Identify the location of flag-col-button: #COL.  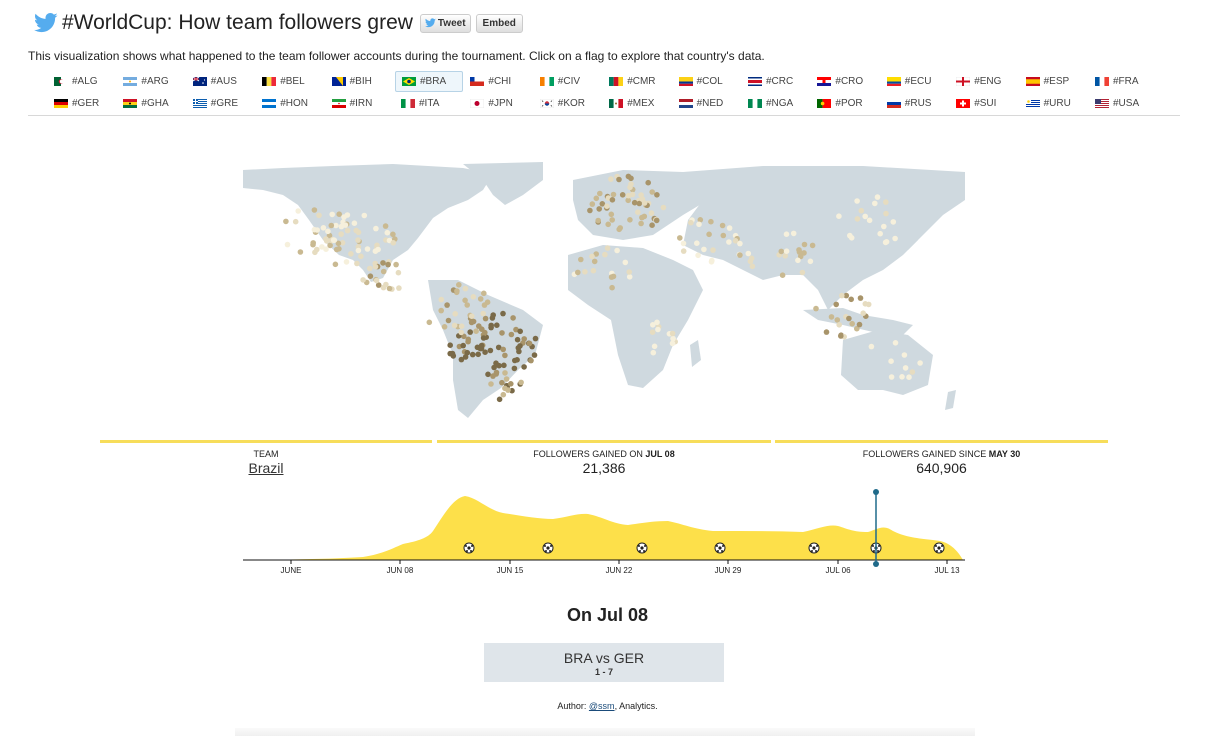
(707, 81).